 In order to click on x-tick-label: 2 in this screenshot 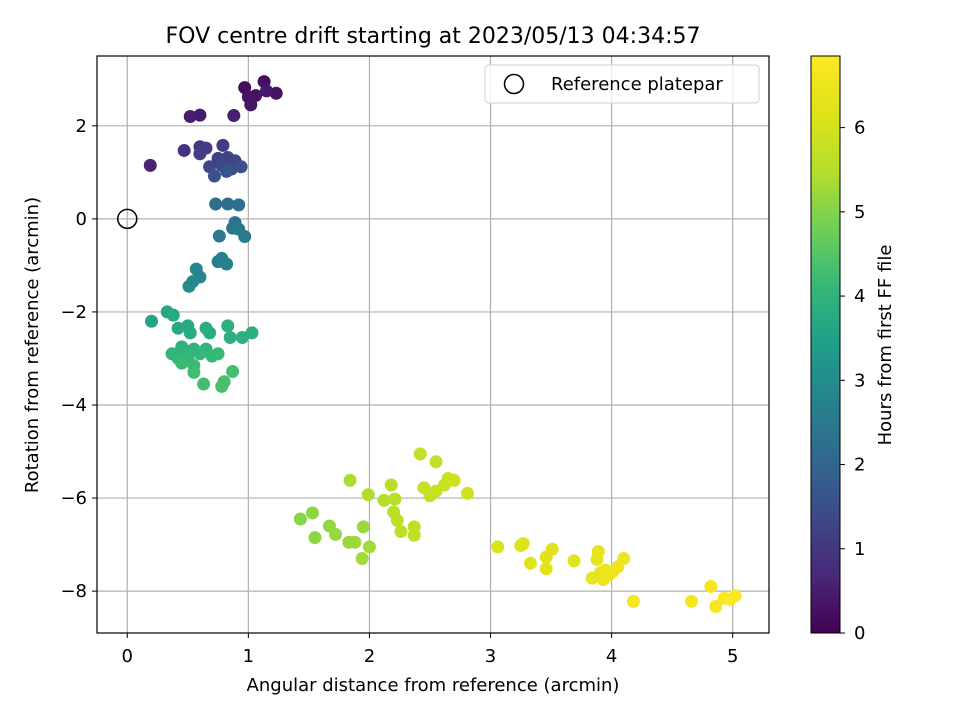, I will do `click(369, 656)`.